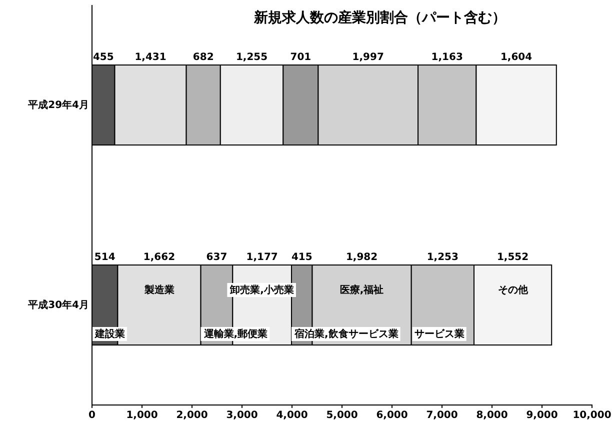  Describe the element at coordinates (492, 416) in the screenshot. I see `x-tick-label: 8,000` at that location.